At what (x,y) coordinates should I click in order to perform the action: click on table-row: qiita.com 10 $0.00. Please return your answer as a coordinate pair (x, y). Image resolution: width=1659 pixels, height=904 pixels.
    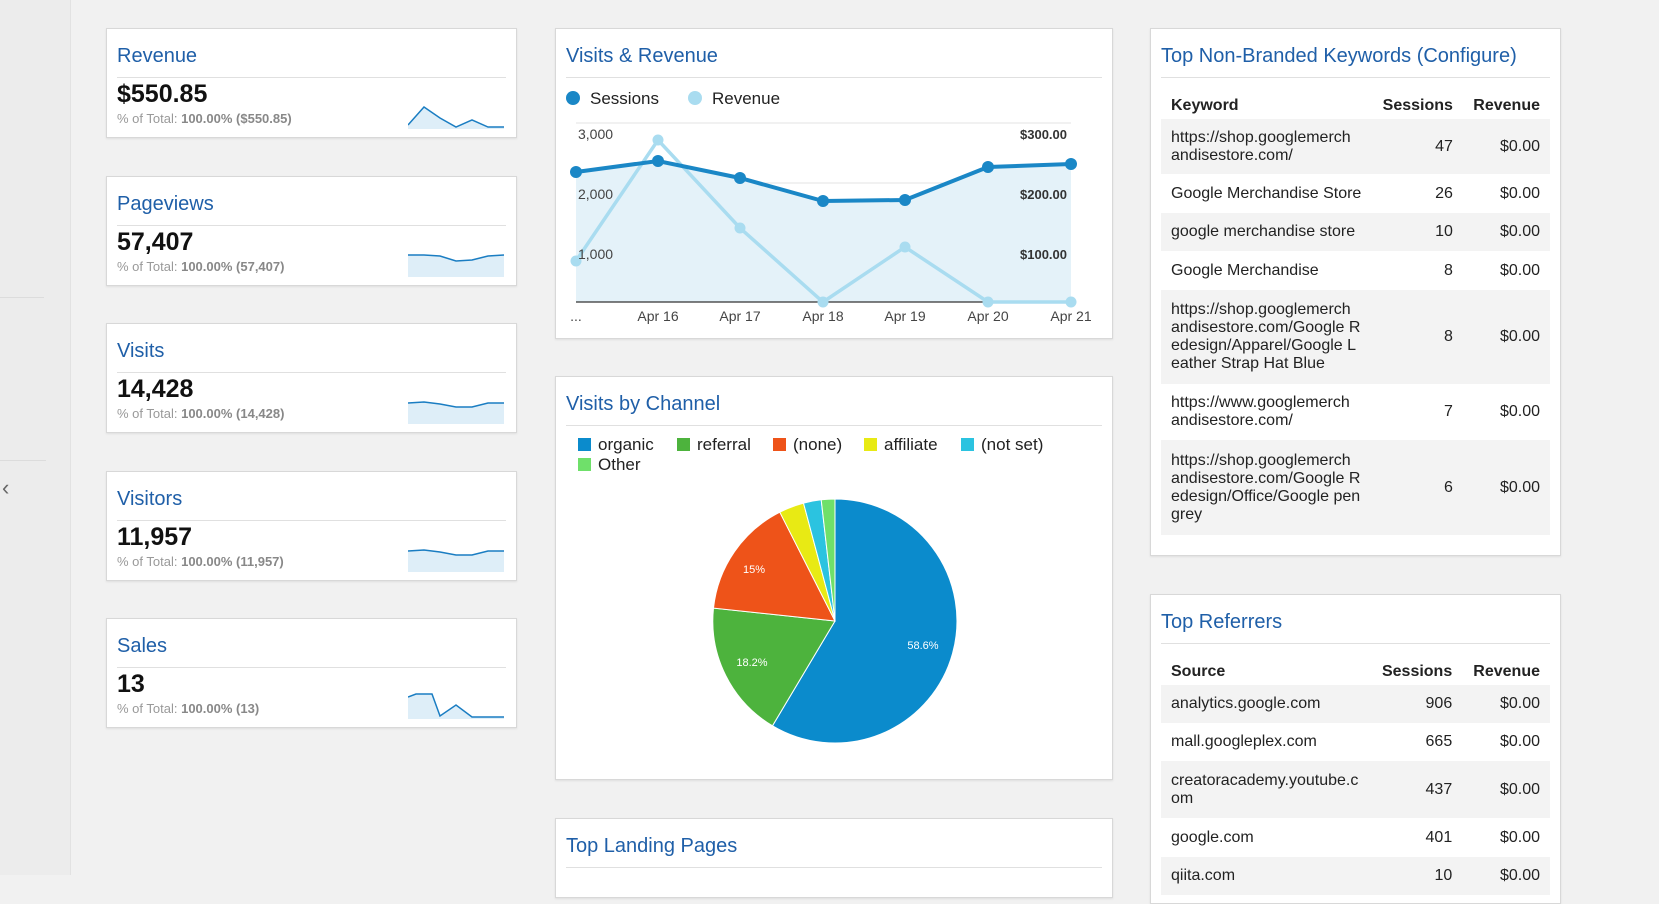
    Looking at the image, I should click on (1355, 876).